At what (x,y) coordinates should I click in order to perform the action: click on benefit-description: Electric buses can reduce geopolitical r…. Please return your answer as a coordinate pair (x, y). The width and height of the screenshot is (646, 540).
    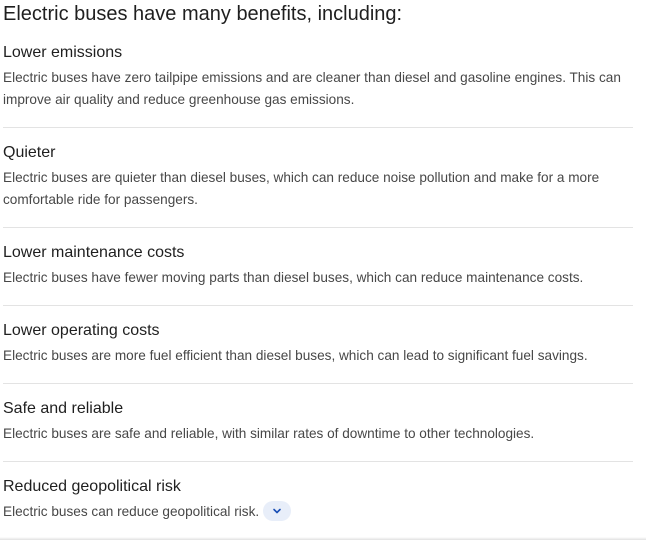
    Looking at the image, I should click on (318, 512).